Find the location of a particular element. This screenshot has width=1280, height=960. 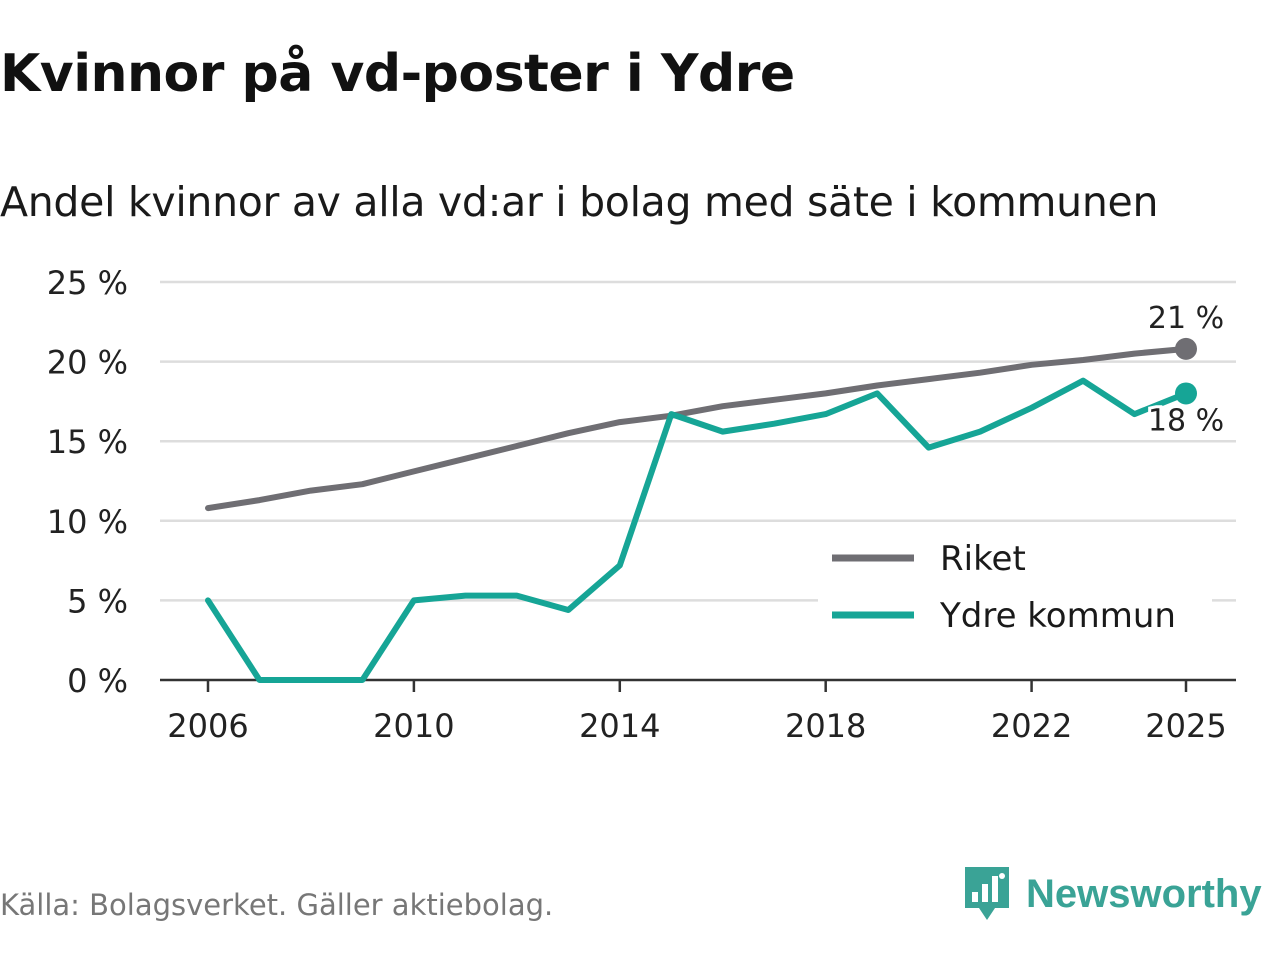

brand-logo: Newsworthy is located at coordinates (1112, 894).